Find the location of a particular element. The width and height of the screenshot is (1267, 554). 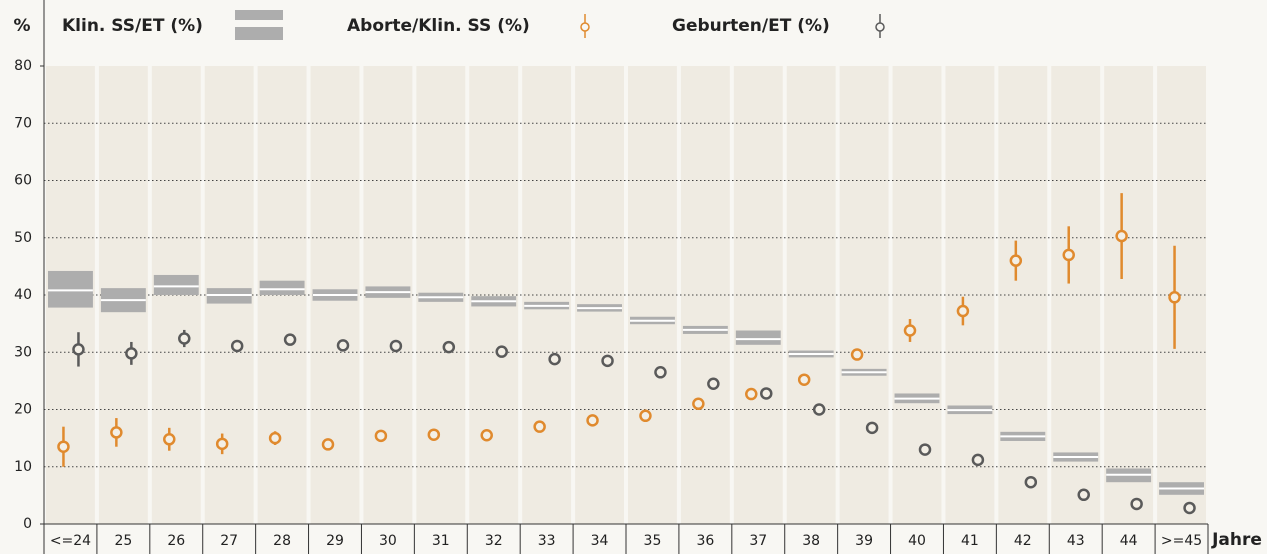

x-tick-label: 33 is located at coordinates (547, 541).